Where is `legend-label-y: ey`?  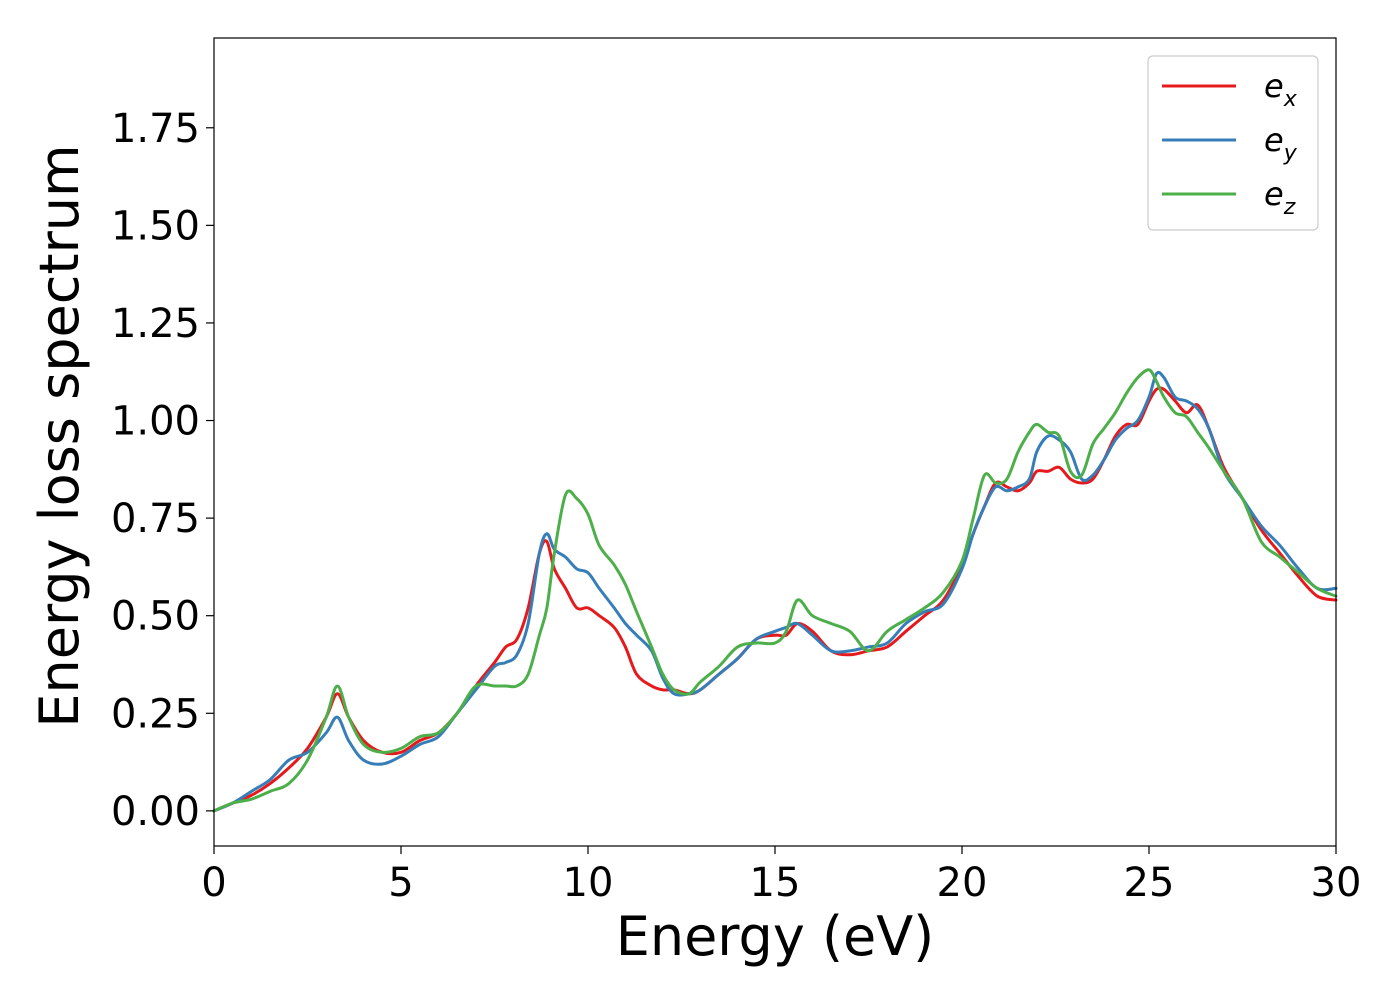 legend-label-y: ey is located at coordinates (1281, 143).